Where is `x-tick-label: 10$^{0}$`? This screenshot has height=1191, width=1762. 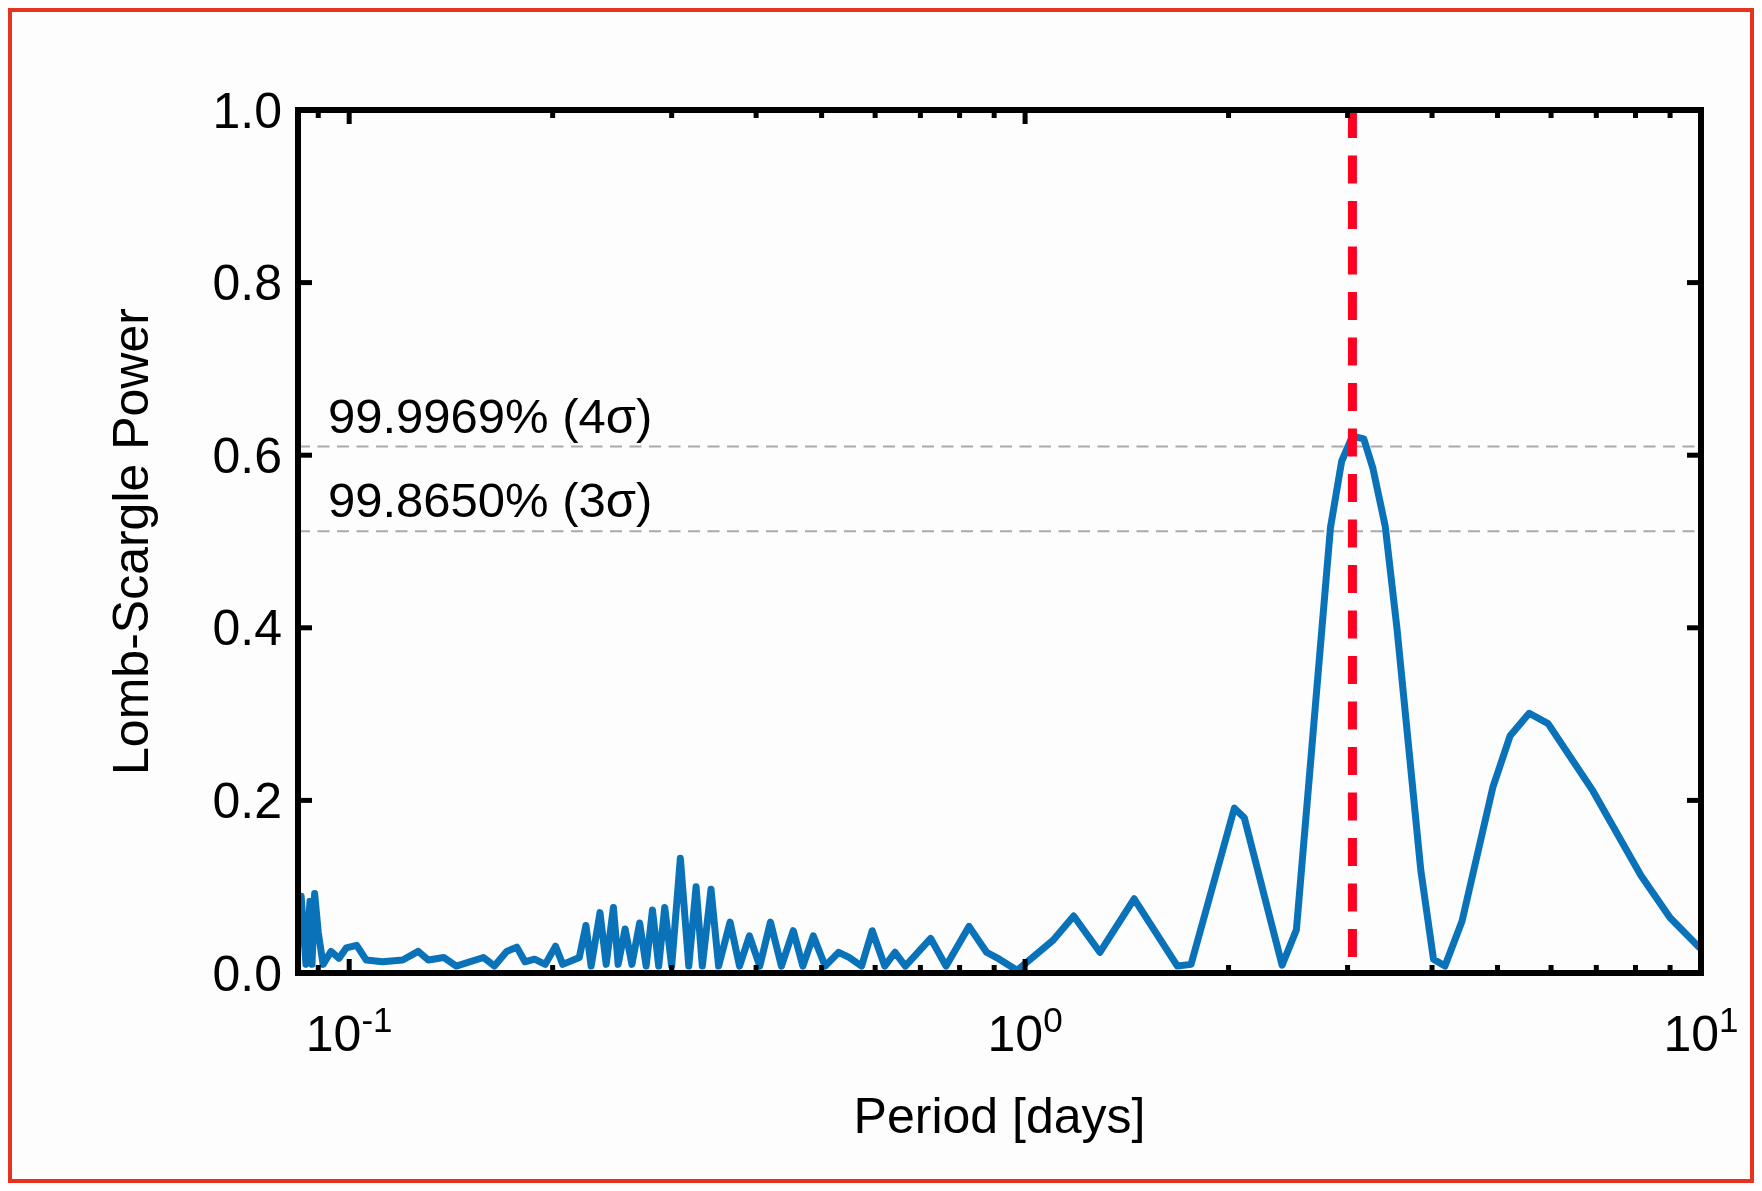 x-tick-label: 10$^{0}$ is located at coordinates (1025, 1030).